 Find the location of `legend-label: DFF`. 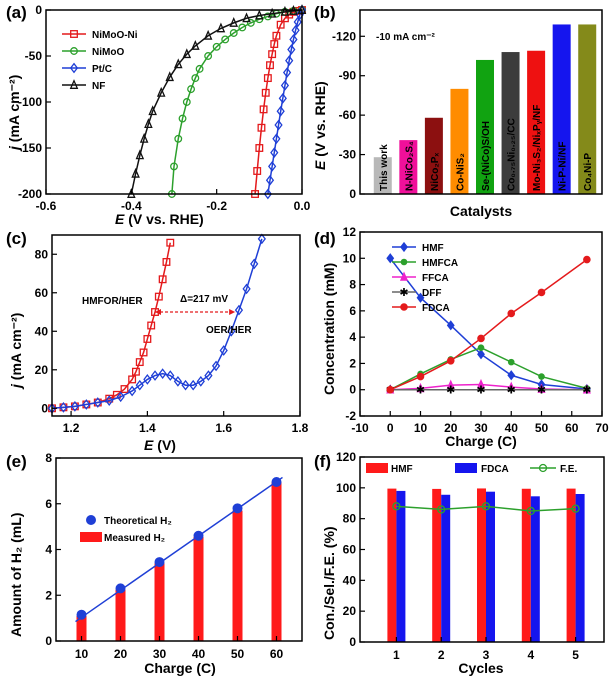

legend-label: DFF is located at coordinates (431, 293).